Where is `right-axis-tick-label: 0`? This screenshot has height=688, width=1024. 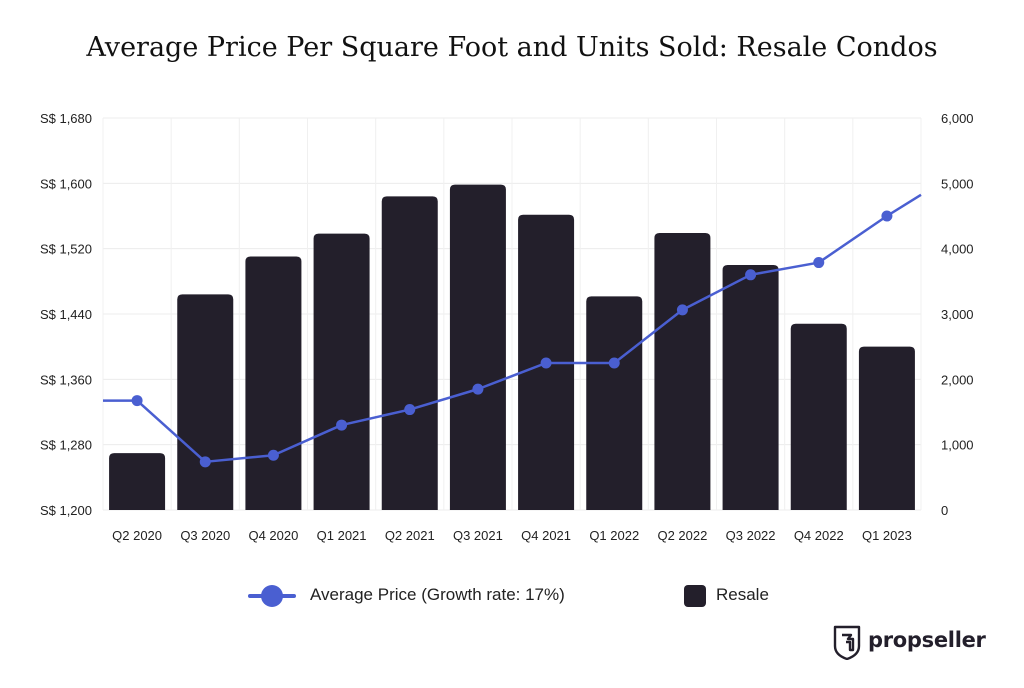 right-axis-tick-label: 0 is located at coordinates (944, 510).